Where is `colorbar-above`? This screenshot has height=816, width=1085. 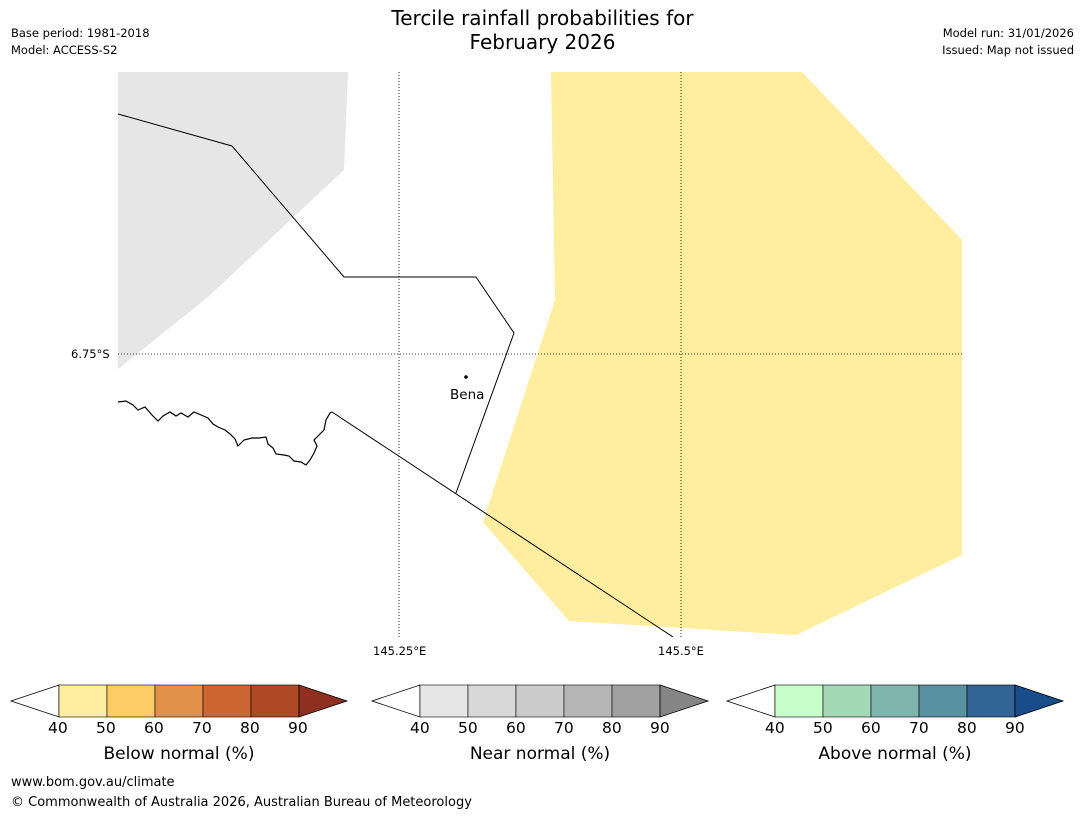 colorbar-above is located at coordinates (895, 701).